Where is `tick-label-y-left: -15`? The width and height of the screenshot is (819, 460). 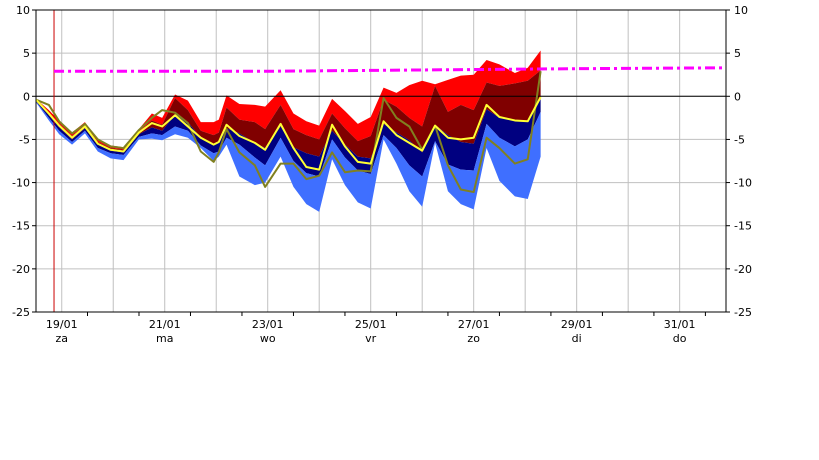 tick-label-y-left: -15 is located at coordinates (21, 226).